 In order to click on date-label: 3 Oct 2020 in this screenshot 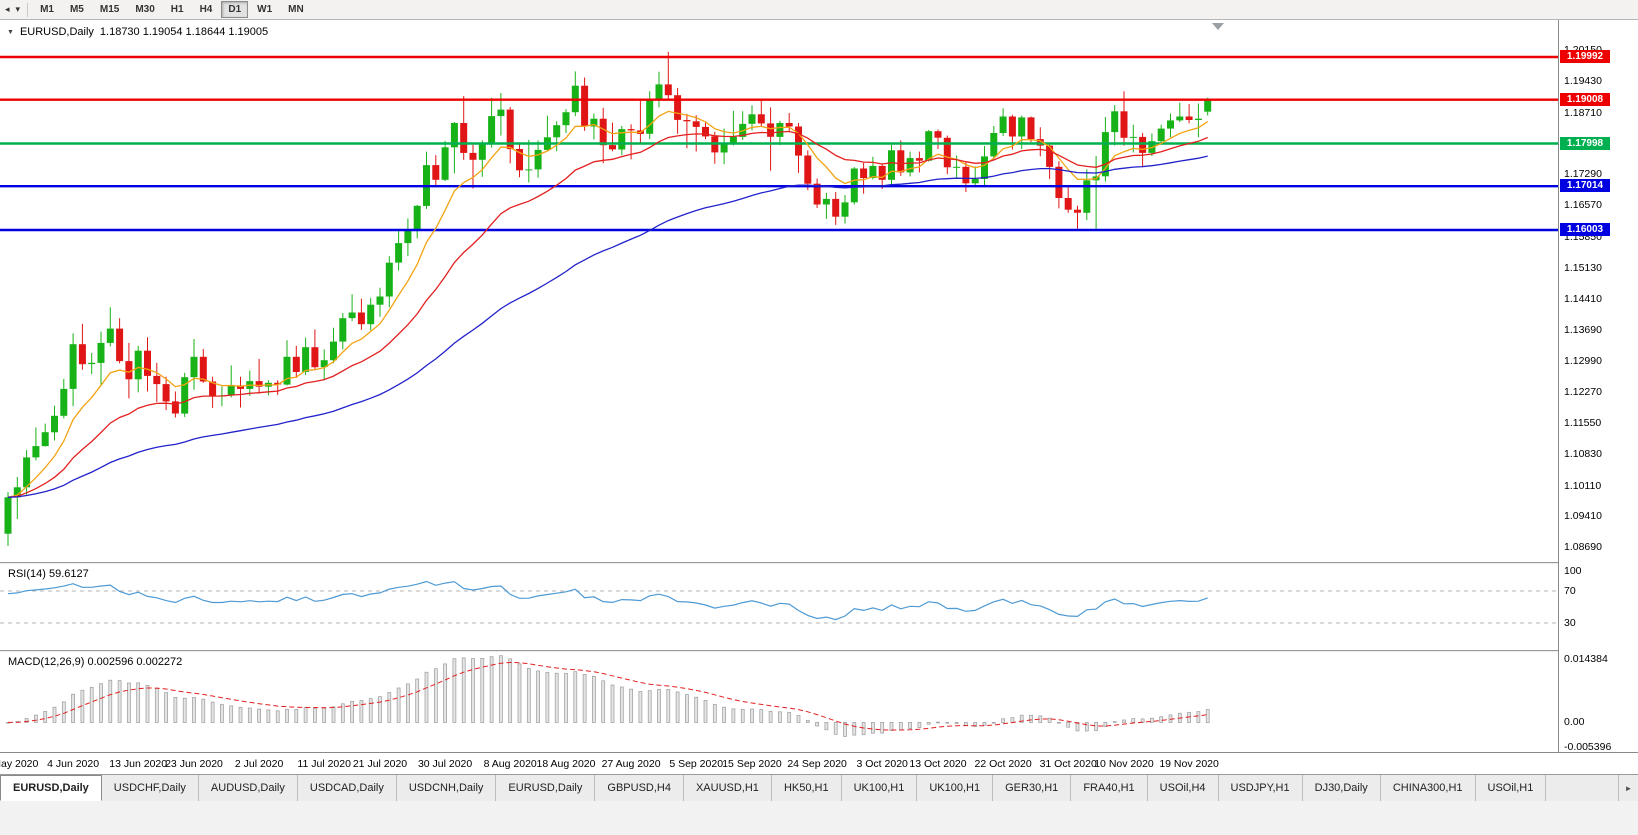, I will do `click(882, 764)`.